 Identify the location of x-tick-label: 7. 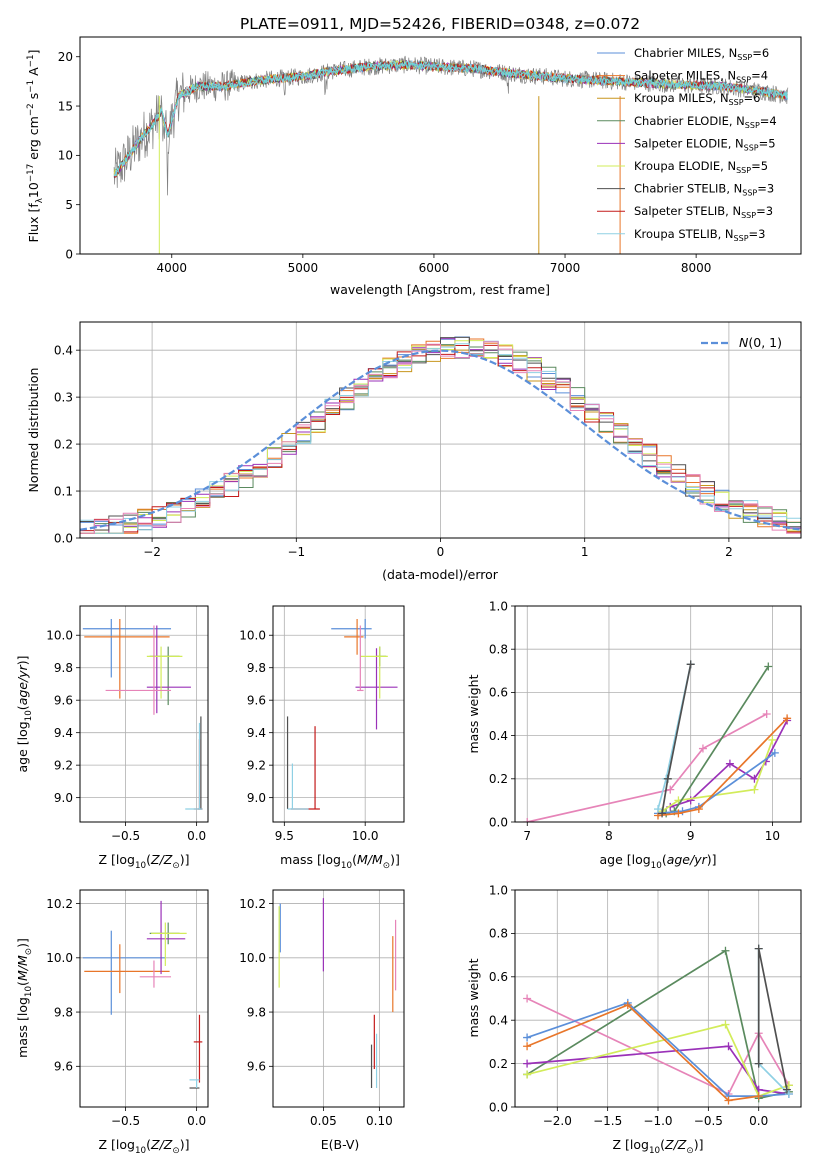
(527, 836).